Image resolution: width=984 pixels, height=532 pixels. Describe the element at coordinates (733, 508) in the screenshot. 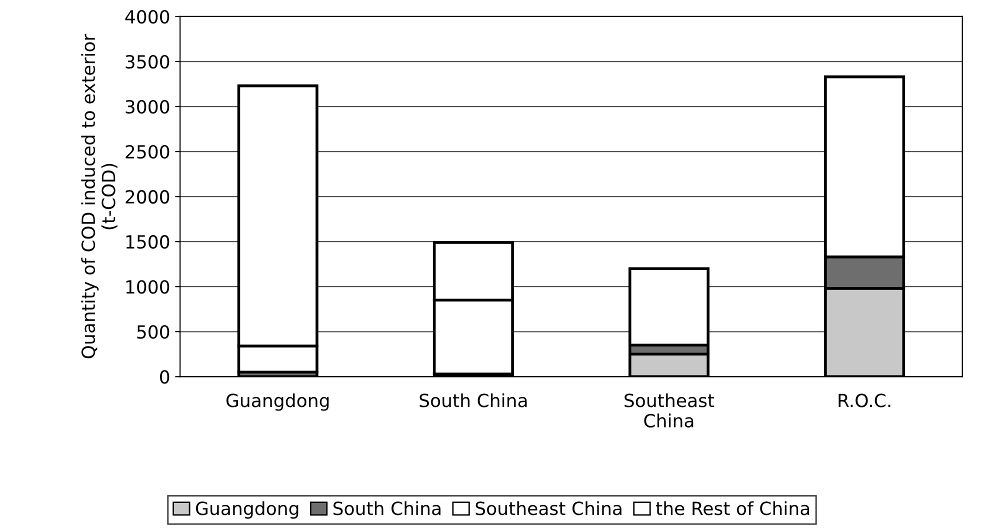

I see `legend-label: the Rest of China` at that location.